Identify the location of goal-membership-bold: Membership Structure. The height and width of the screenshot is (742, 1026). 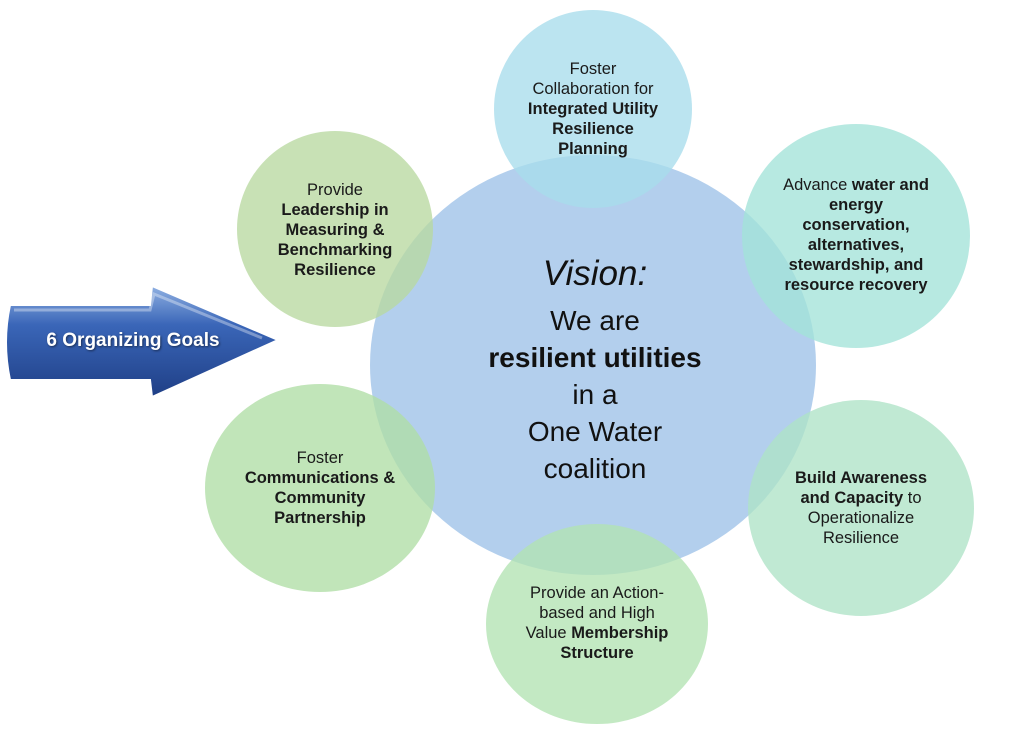
(614, 643).